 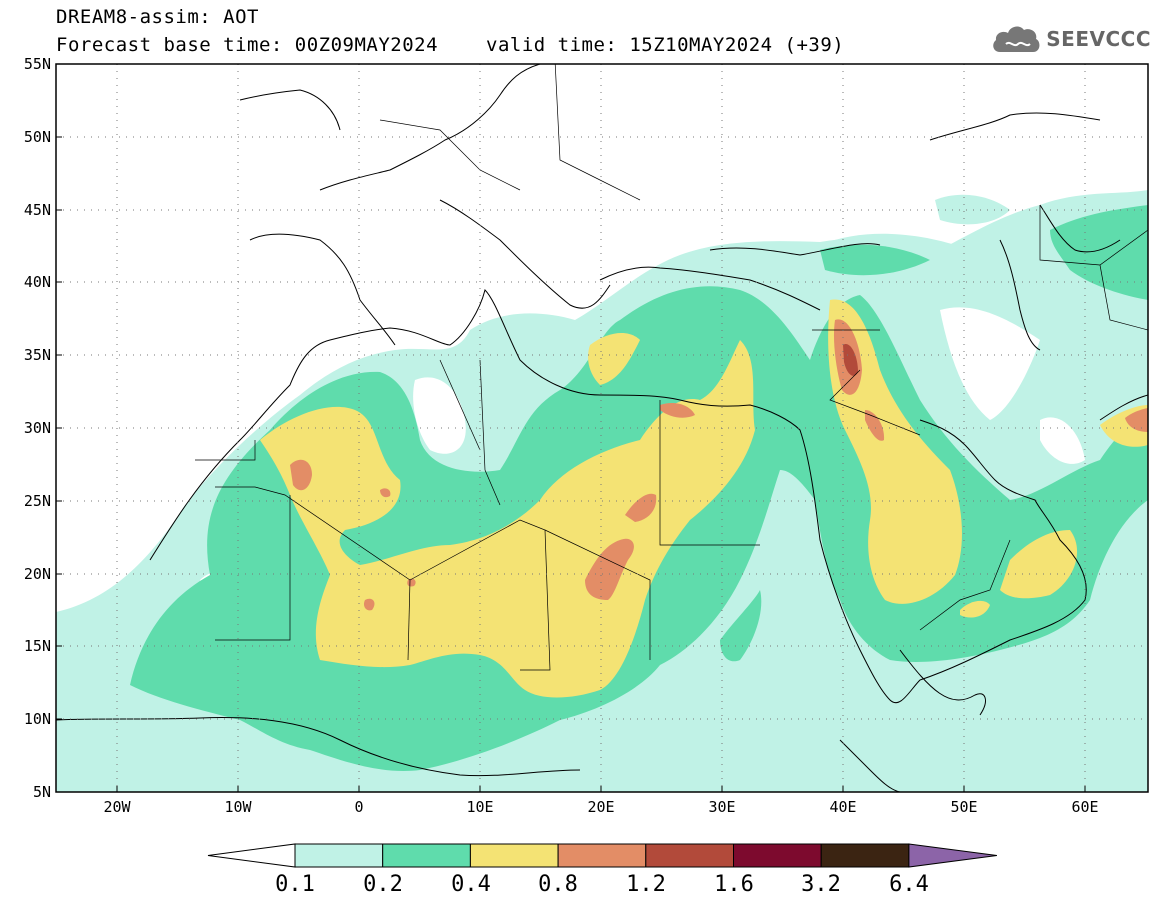 I want to click on lat-label: 5N, so click(x=42, y=792).